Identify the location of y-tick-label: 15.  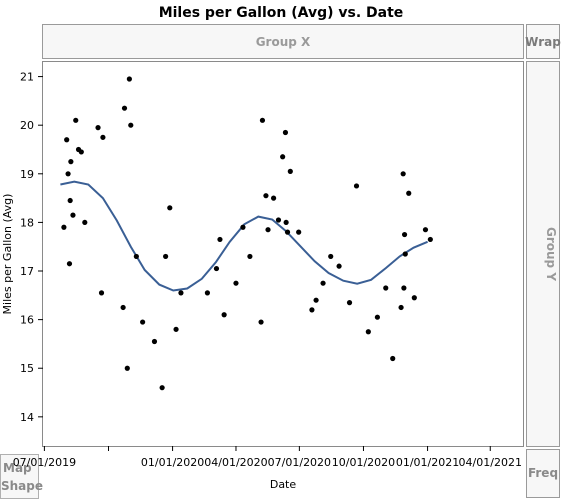
(27, 368).